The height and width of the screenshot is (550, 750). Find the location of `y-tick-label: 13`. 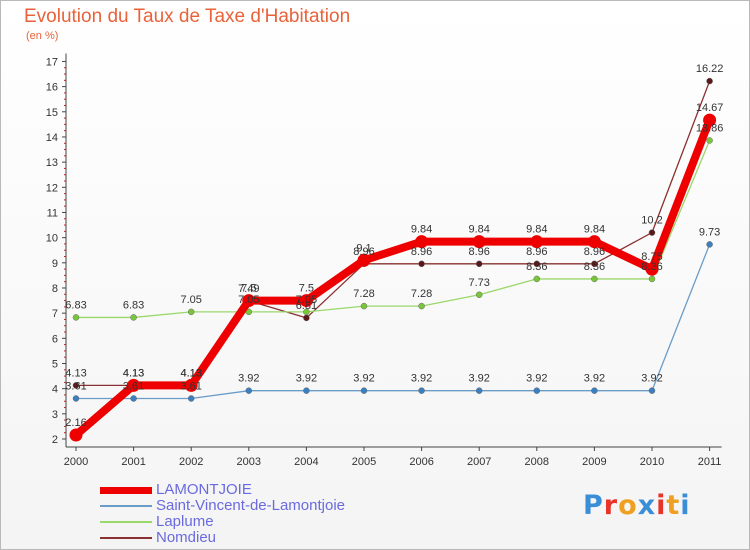

y-tick-label: 13 is located at coordinates (52, 163).